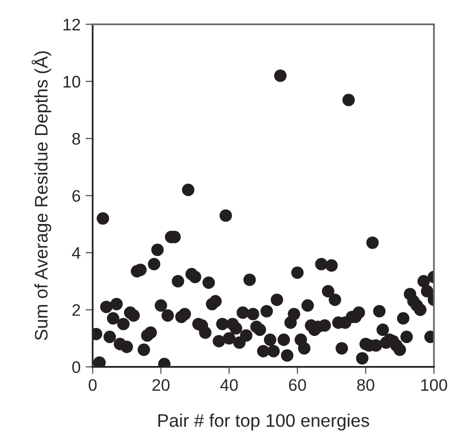 The image size is (452, 442). What do you see at coordinates (365, 385) in the screenshot?
I see `x-tick-label: 80` at bounding box center [365, 385].